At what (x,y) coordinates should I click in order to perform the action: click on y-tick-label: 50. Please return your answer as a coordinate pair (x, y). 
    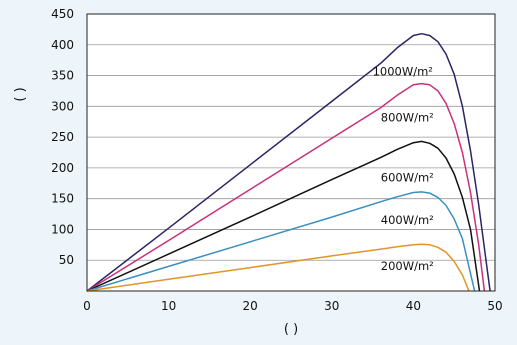
    Looking at the image, I should click on (66, 260).